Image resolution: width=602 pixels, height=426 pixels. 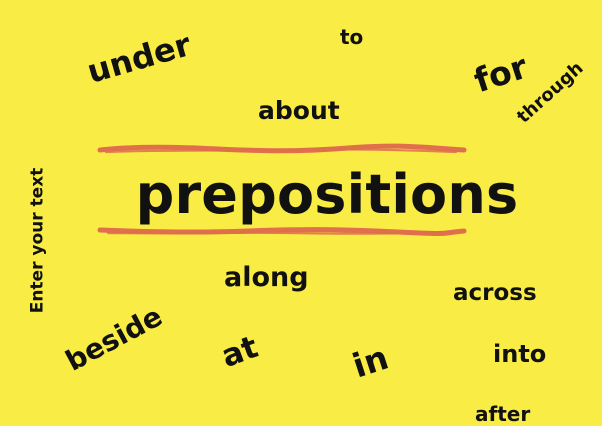 I want to click on title-prepositions: prepositions, so click(x=327, y=194).